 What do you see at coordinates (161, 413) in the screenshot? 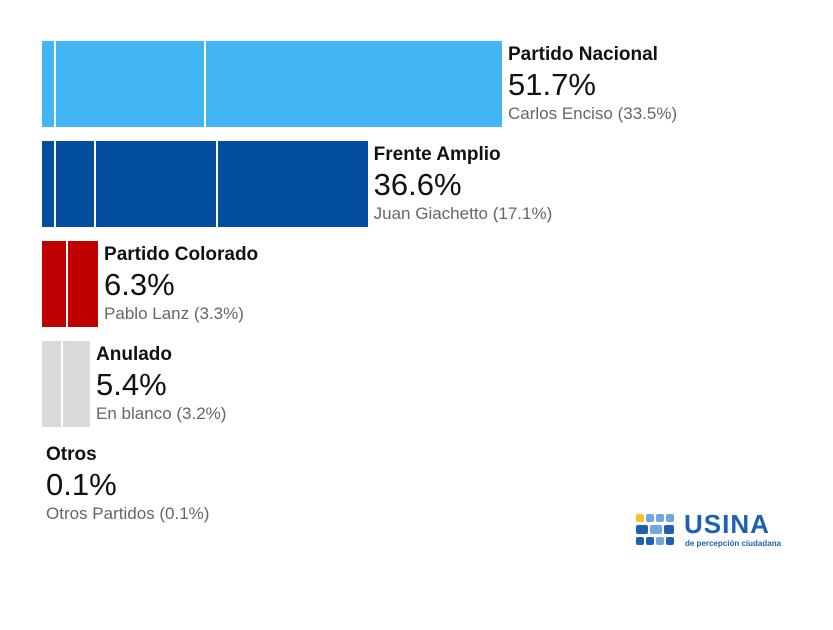
I see `sub-label: En blanco (3.2%)` at bounding box center [161, 413].